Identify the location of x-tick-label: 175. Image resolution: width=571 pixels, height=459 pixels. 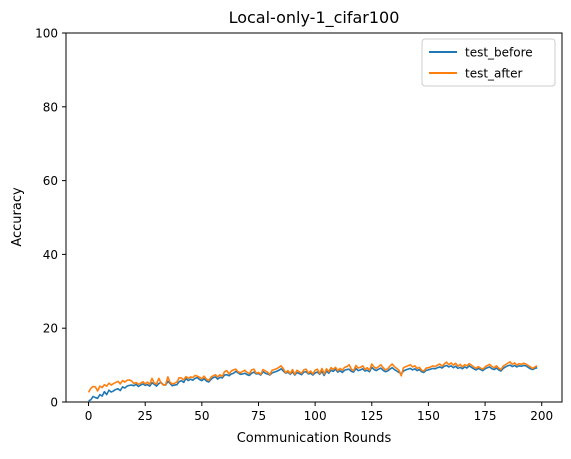
(485, 416).